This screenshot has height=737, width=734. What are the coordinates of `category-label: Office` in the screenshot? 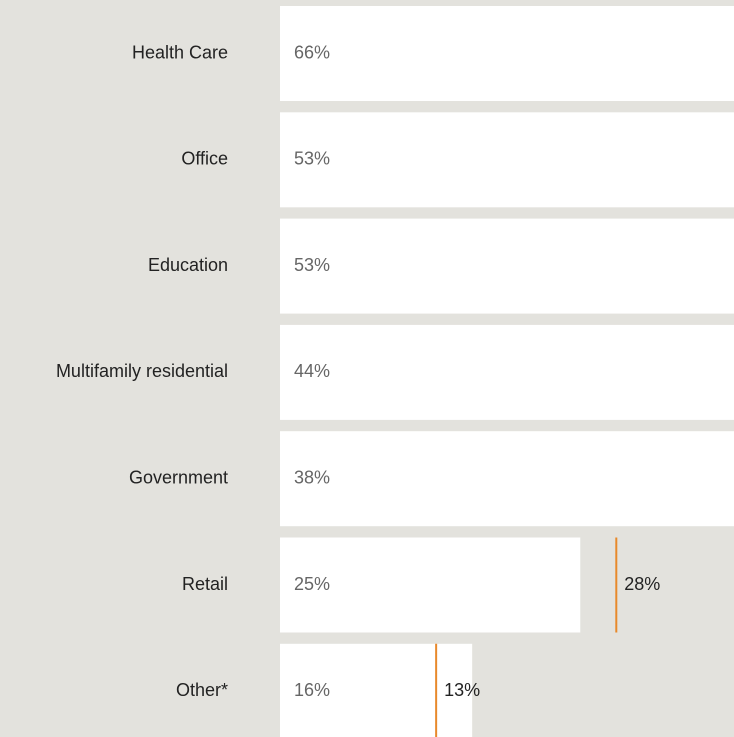 It's located at (204, 159).